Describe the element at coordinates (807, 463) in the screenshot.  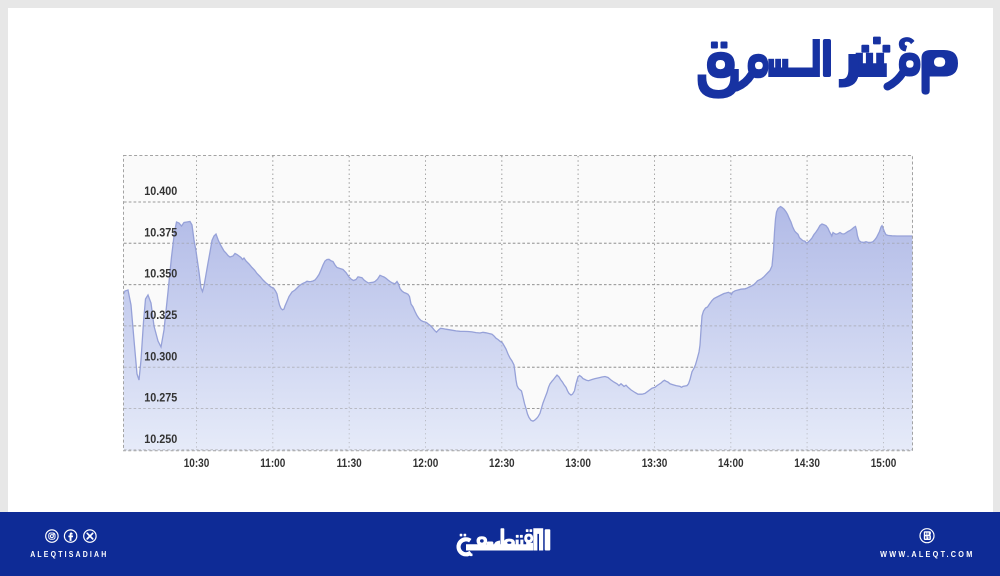
I see `svg-text: 14:30` at that location.